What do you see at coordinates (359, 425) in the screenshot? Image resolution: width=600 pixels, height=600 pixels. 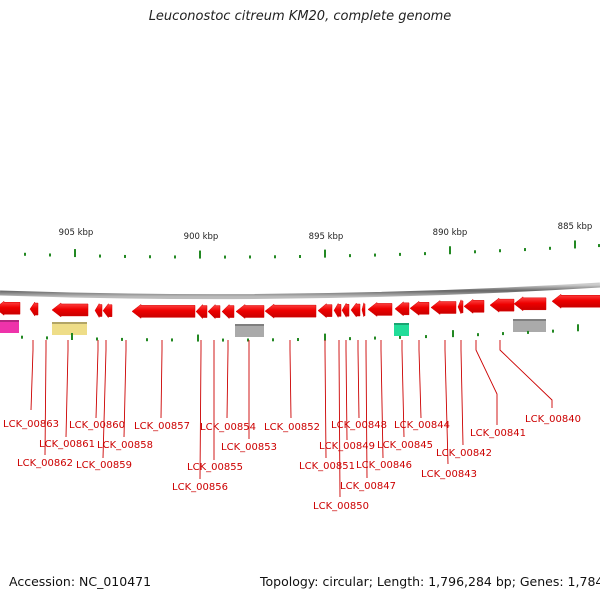 I see `gene-label: LCK_00848` at bounding box center [359, 425].